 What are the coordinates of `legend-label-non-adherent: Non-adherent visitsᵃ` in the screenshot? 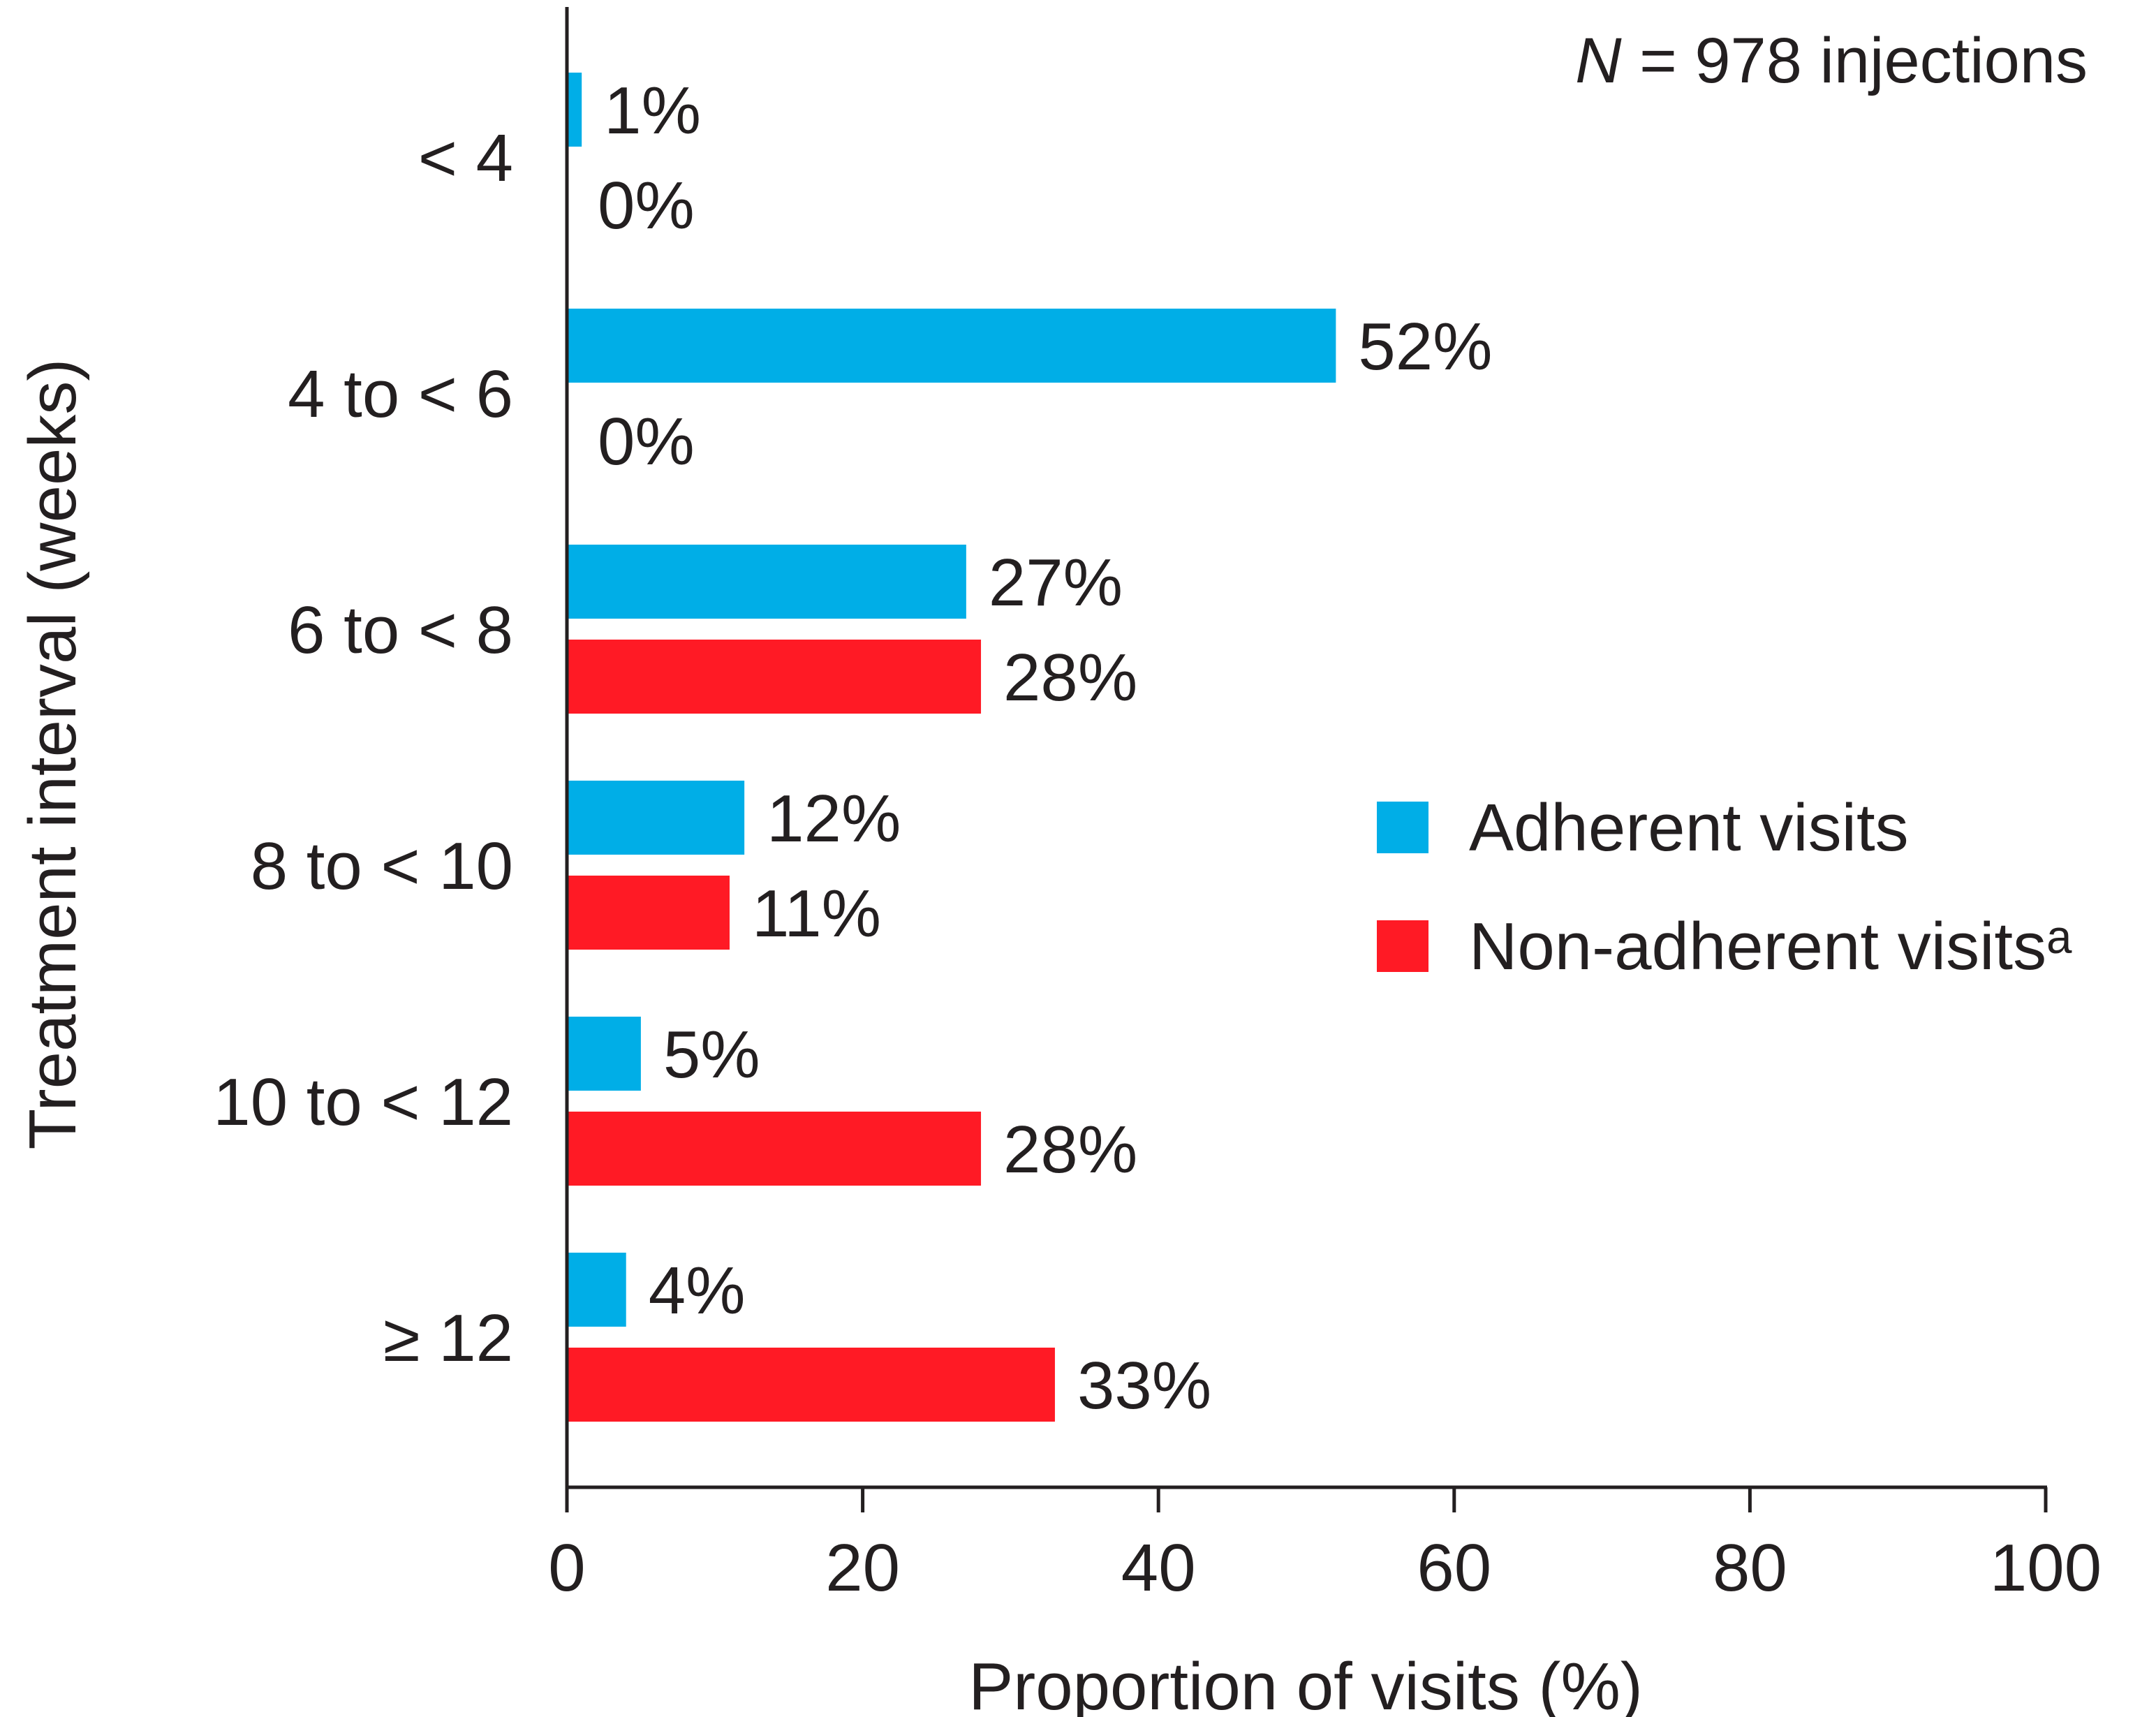 It's located at (1771, 947).